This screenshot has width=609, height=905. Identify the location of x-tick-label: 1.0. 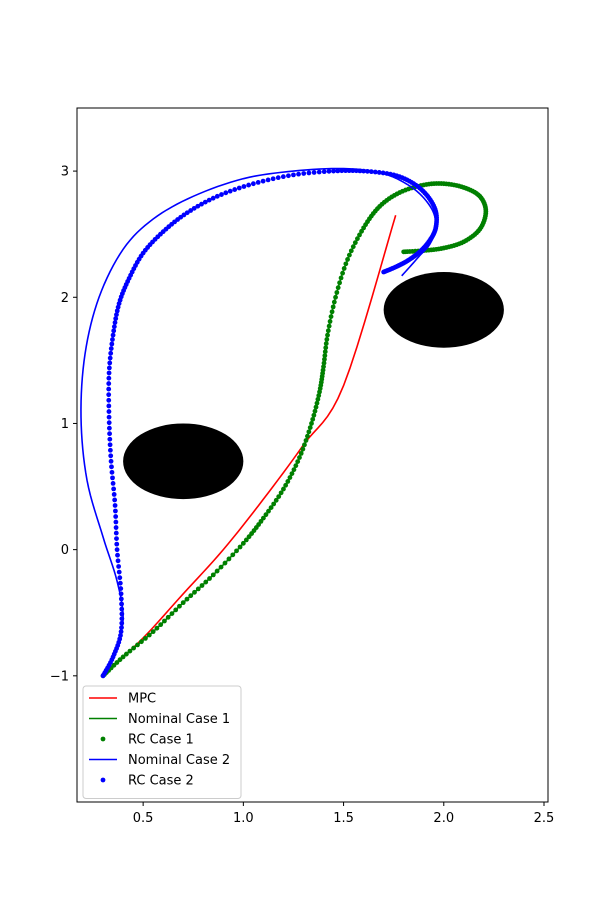
(243, 818).